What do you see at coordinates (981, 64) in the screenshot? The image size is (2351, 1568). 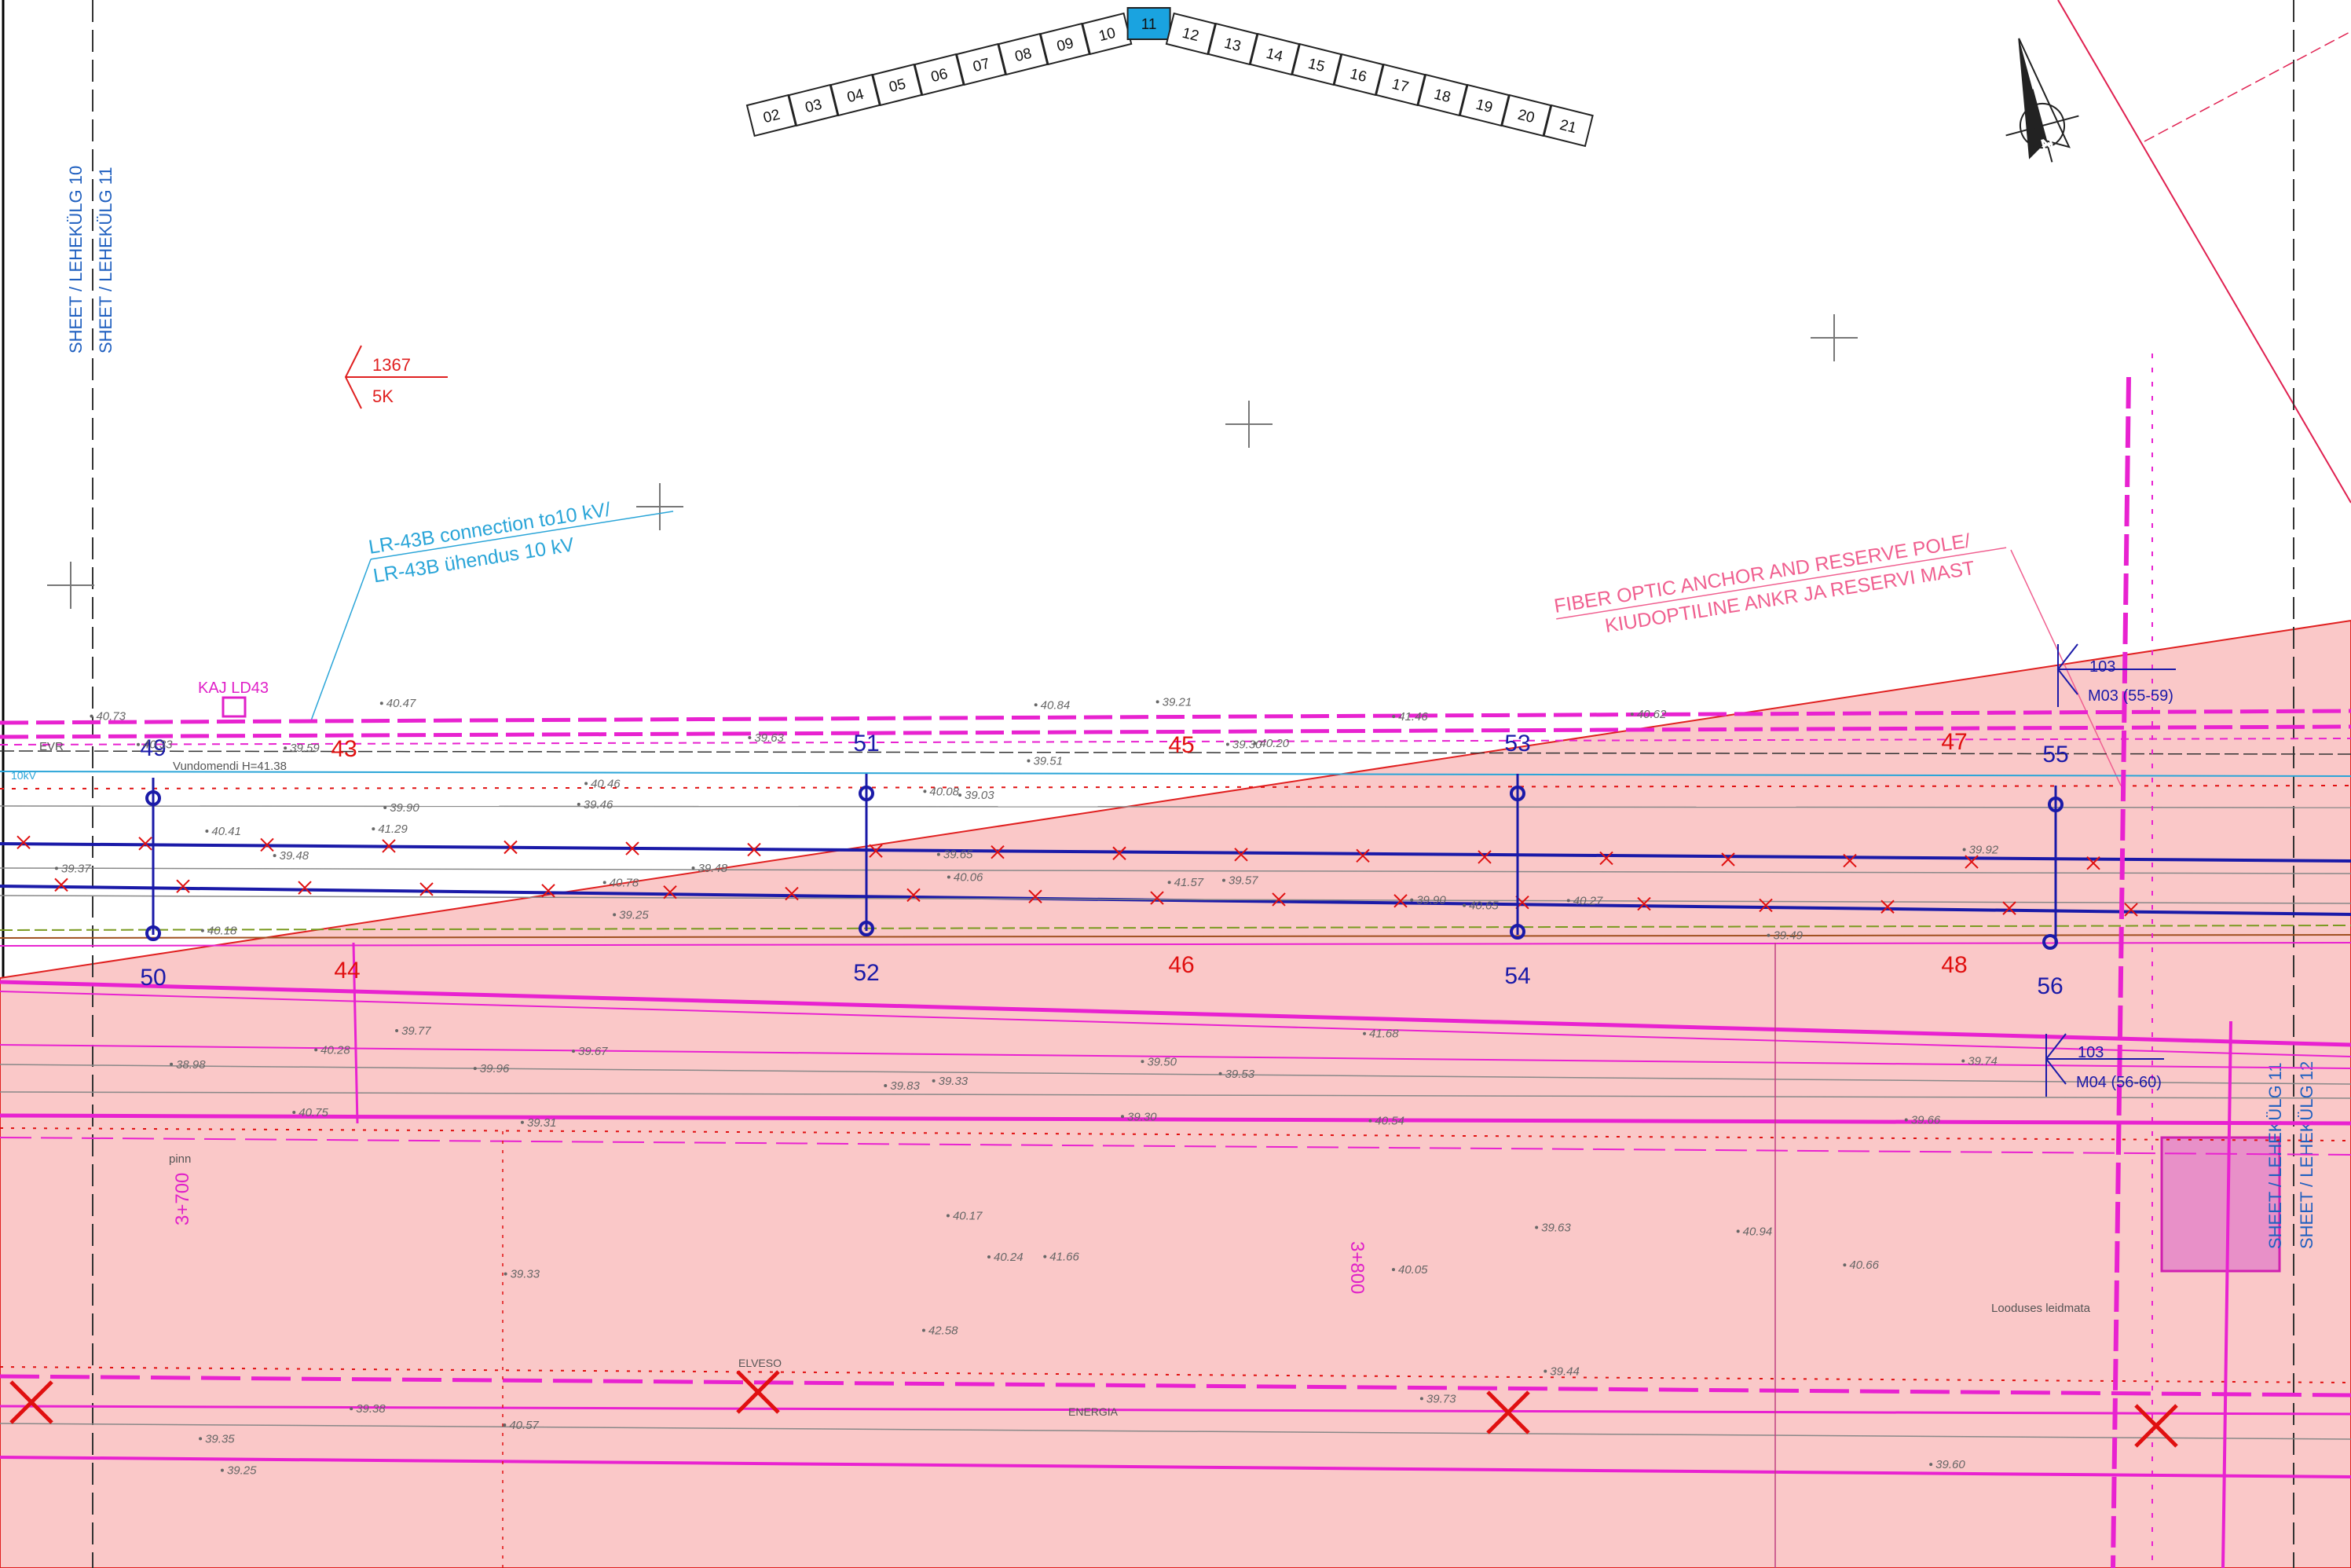 I see `sheet-box-07: 07` at bounding box center [981, 64].